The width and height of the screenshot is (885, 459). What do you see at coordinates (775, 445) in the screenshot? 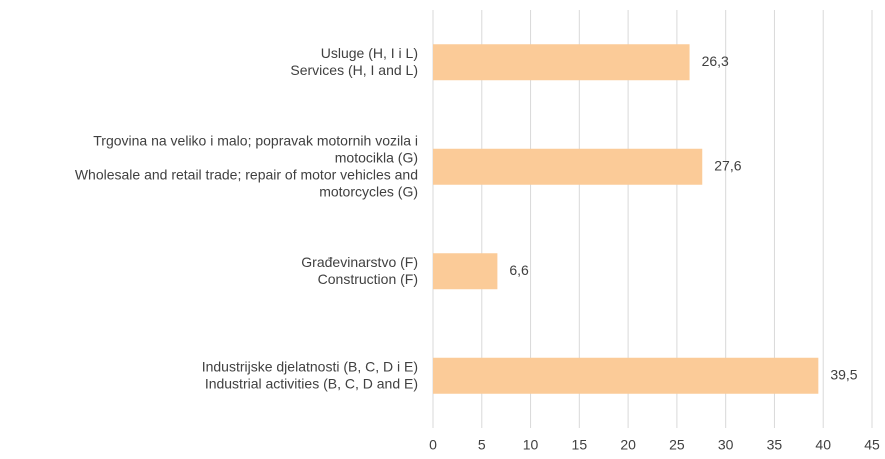
I see `x-tick-label: 35` at bounding box center [775, 445].